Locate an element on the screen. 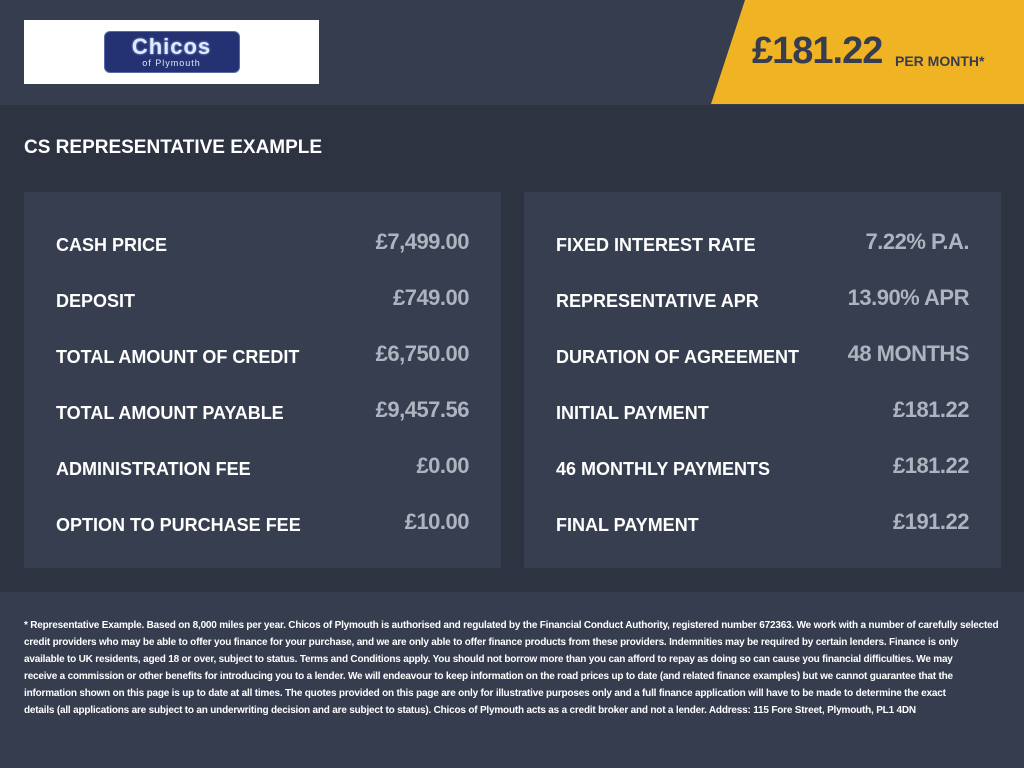  monthly-price-banner is located at coordinates (867, 52).